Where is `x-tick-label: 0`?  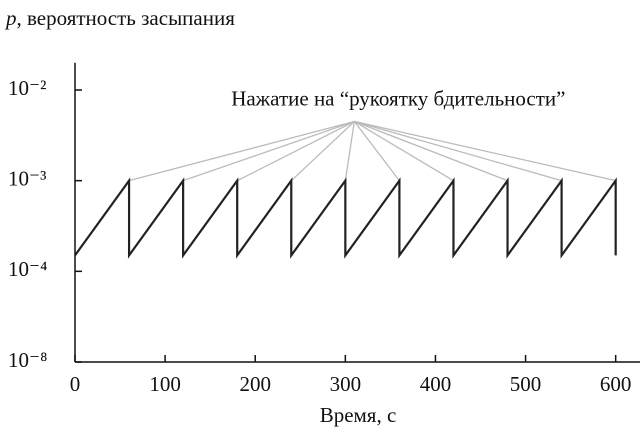
x-tick-label: 0 is located at coordinates (75, 384).